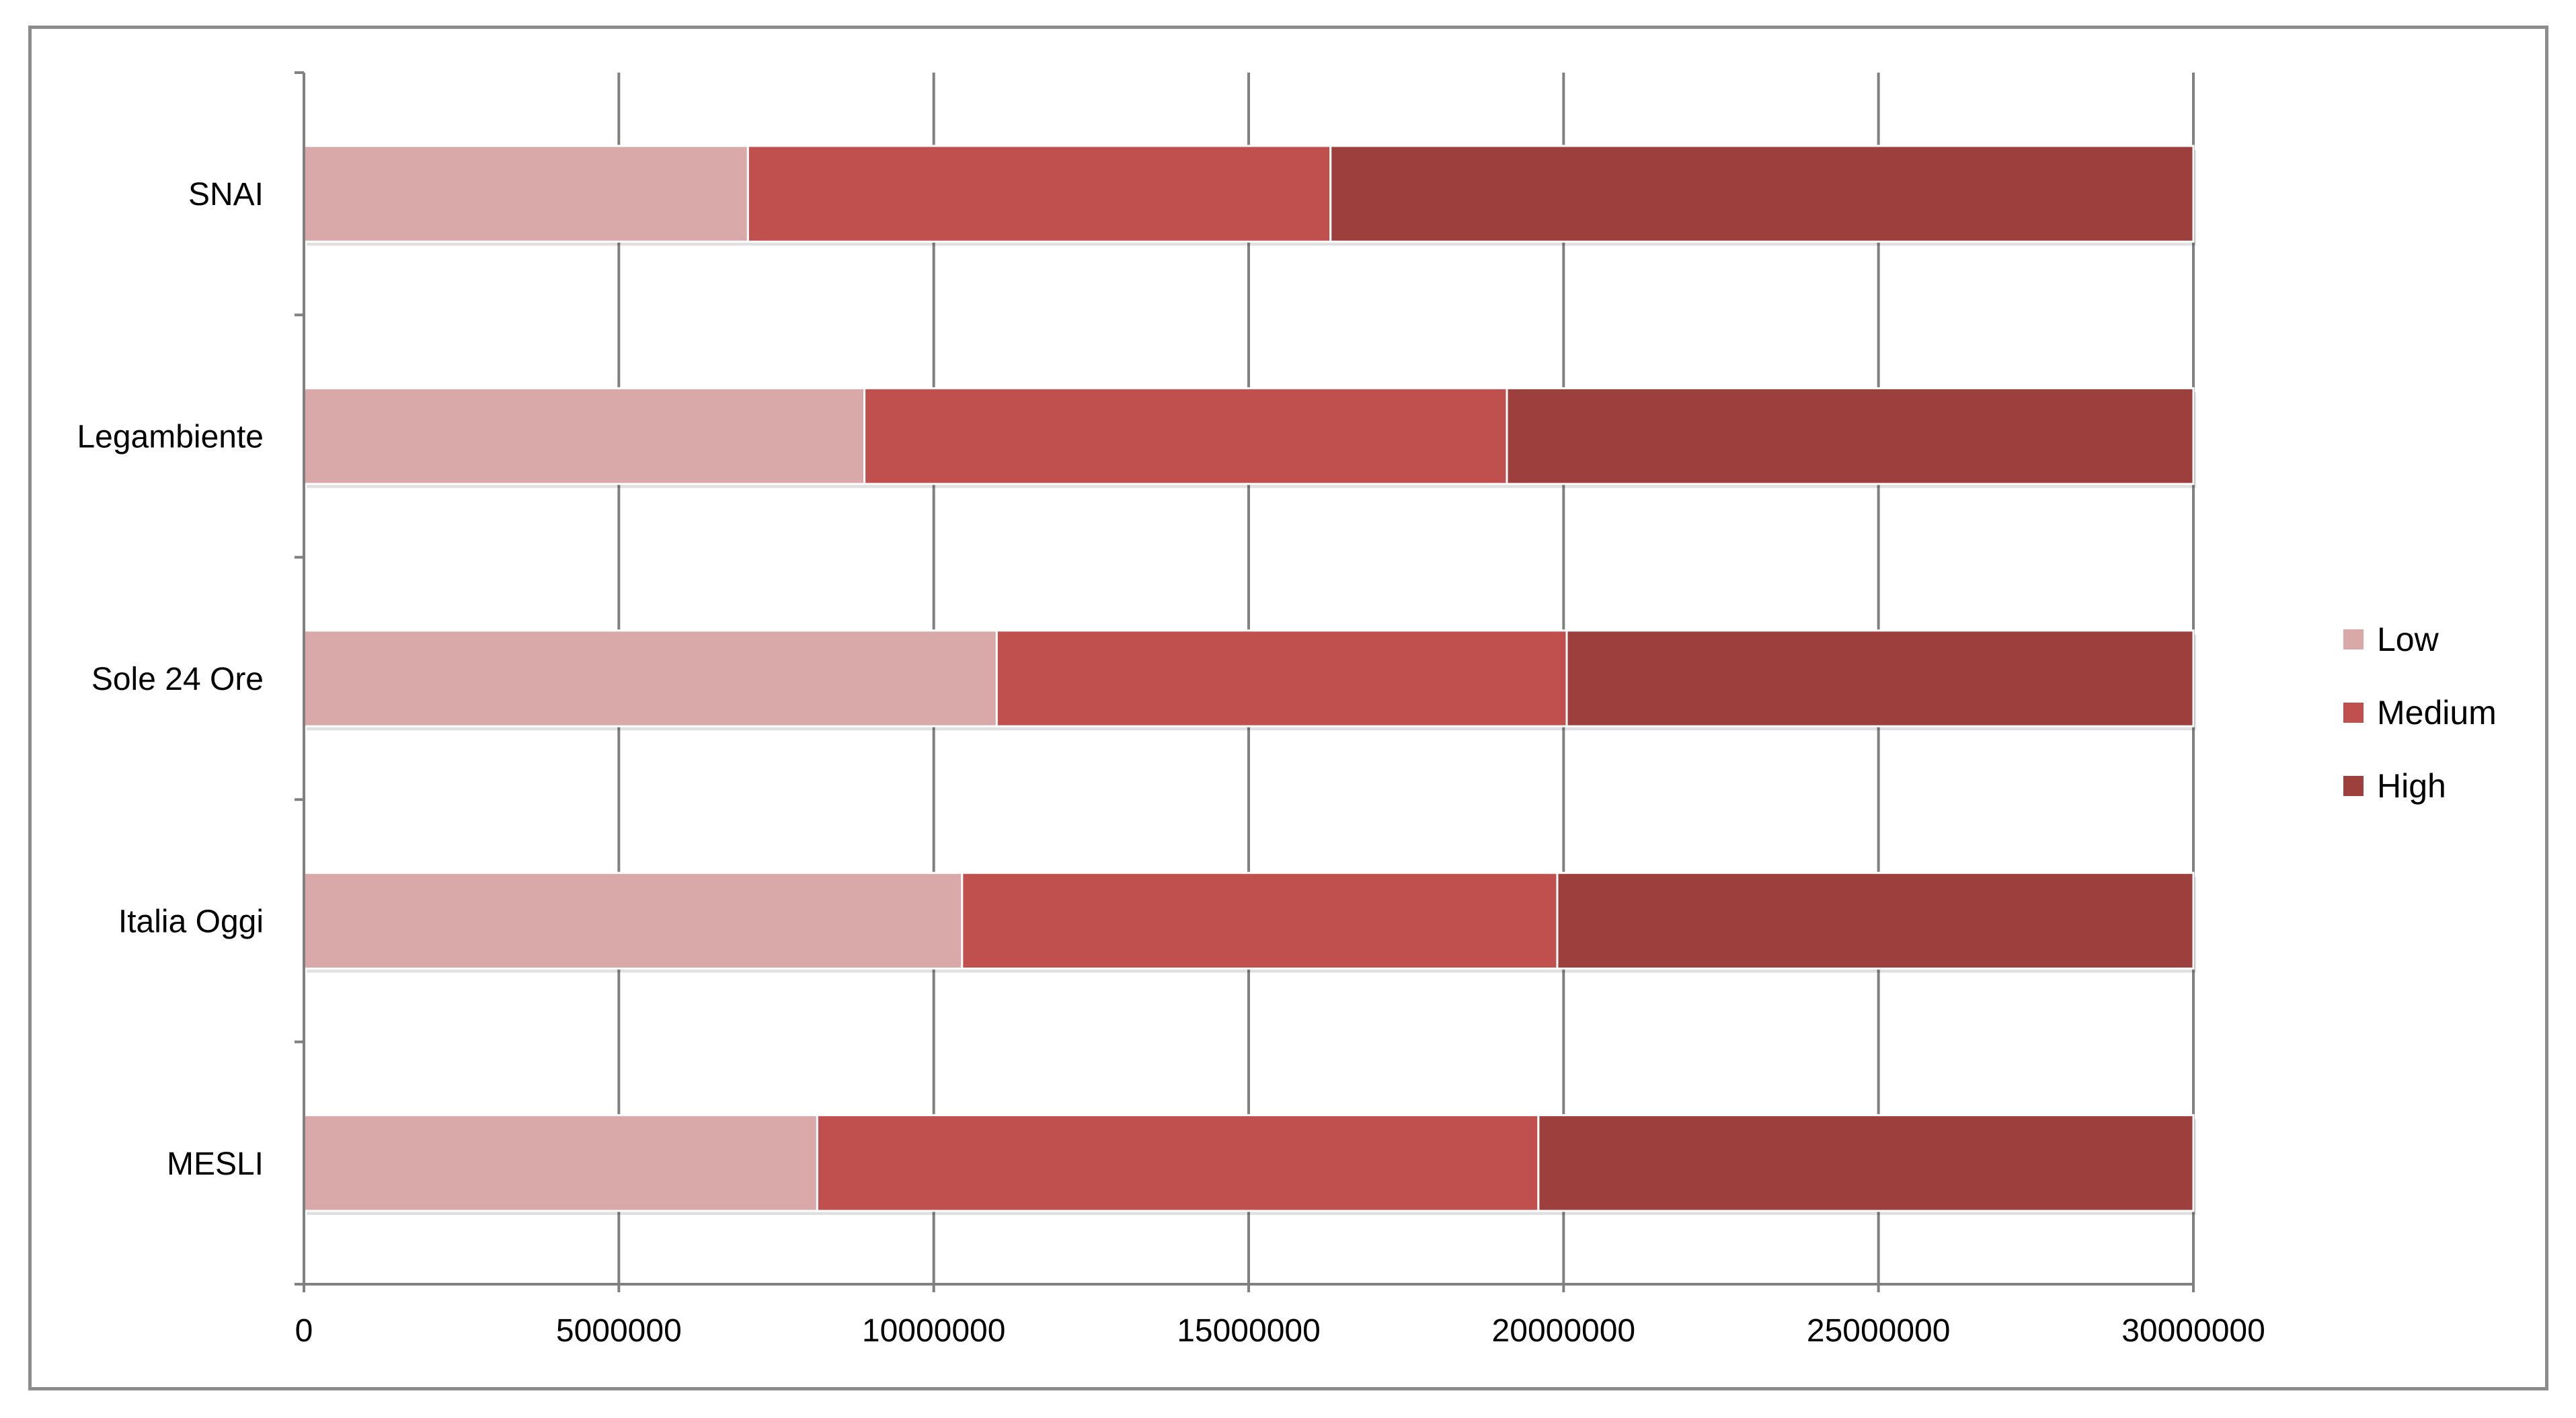 The image size is (2576, 1418). What do you see at coordinates (2412, 786) in the screenshot?
I see `legend-label: High` at bounding box center [2412, 786].